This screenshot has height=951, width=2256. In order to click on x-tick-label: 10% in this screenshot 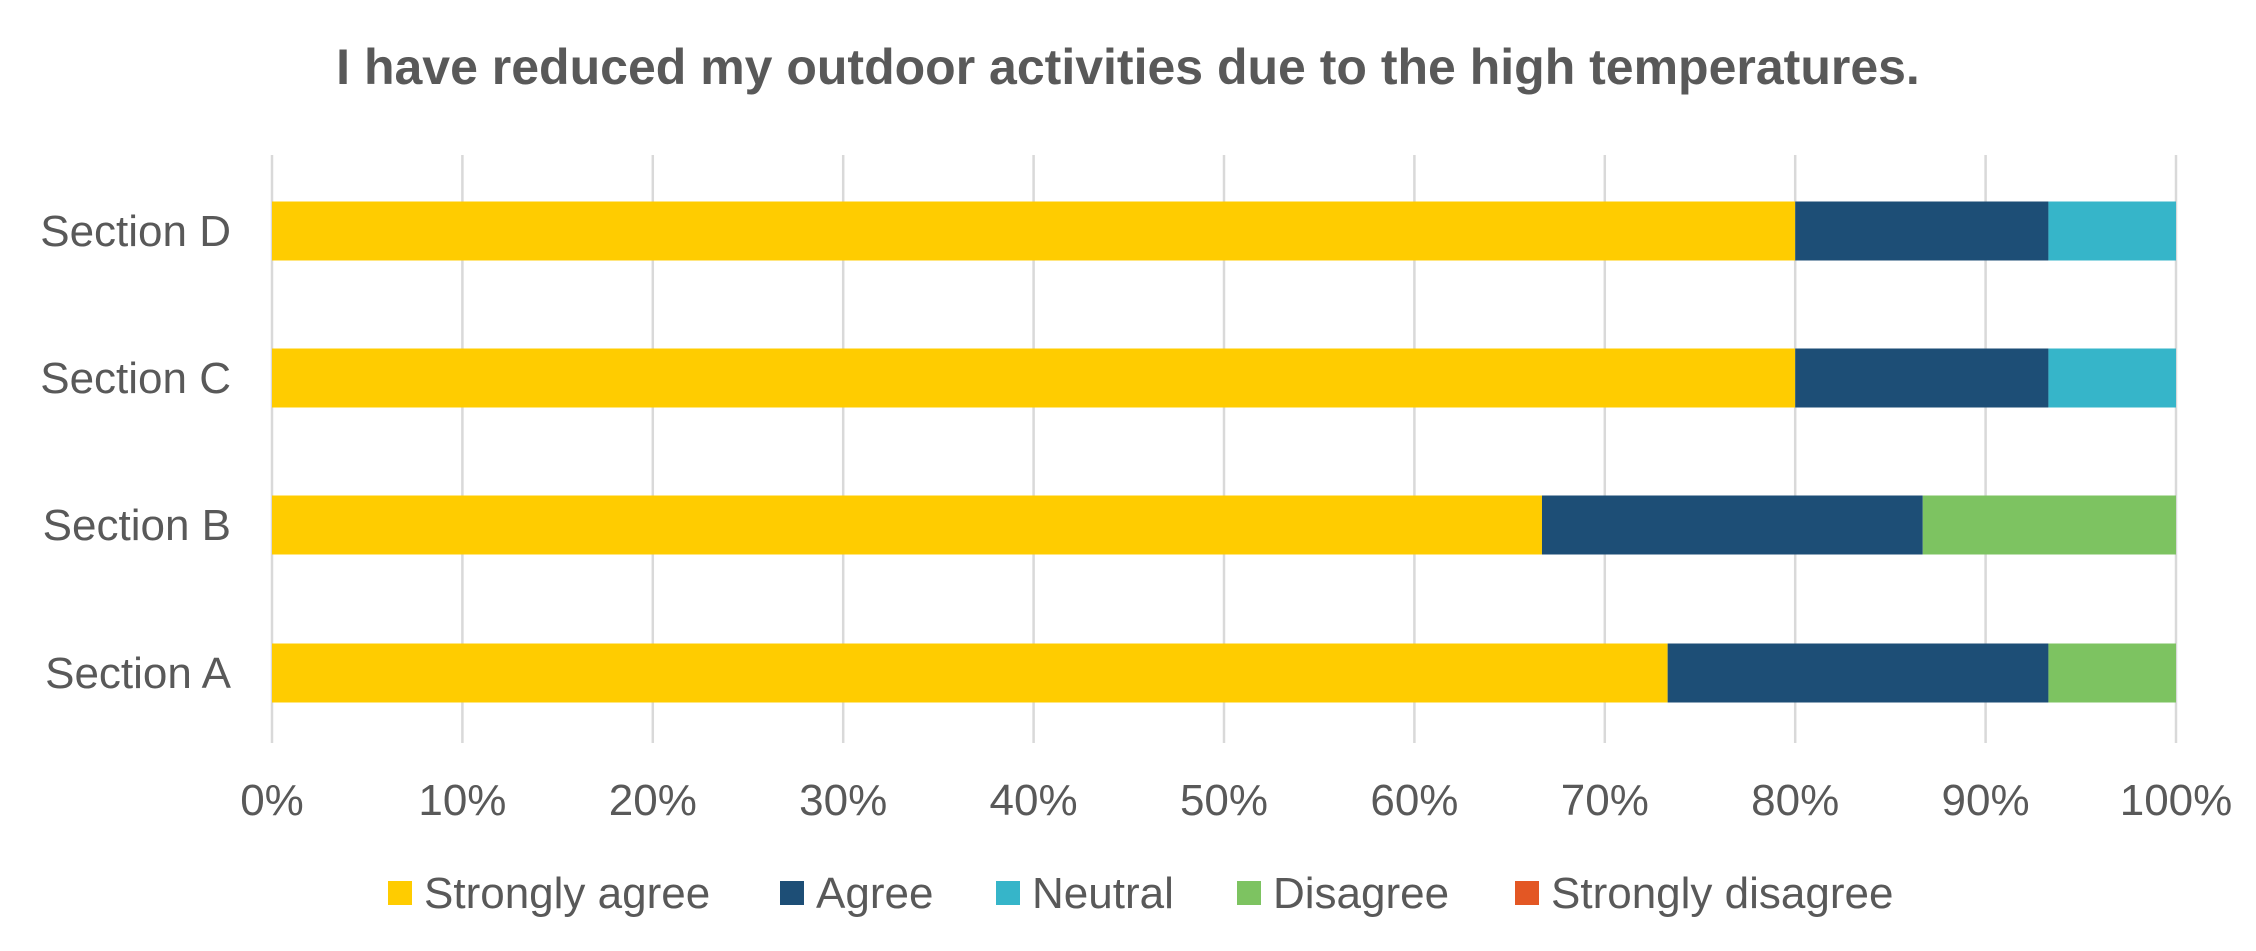, I will do `click(462, 800)`.